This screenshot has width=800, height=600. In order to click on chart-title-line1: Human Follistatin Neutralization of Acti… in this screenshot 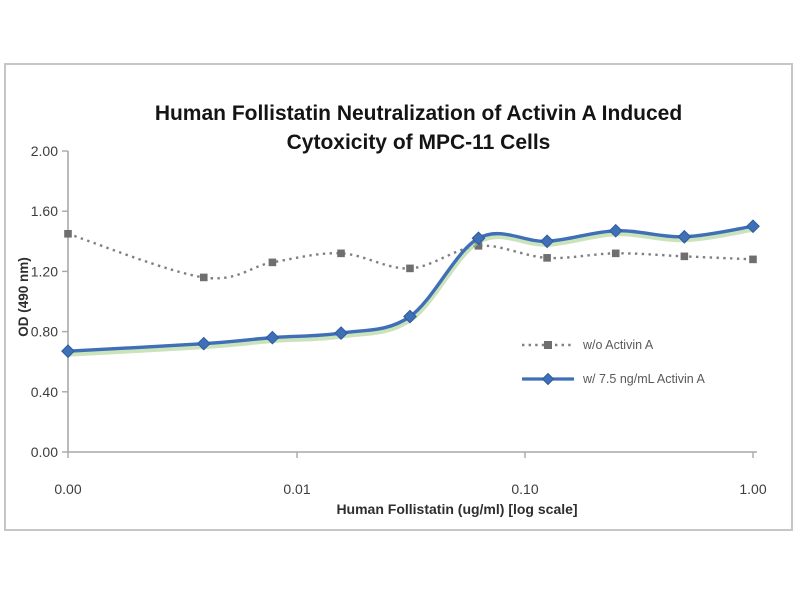, I will do `click(418, 113)`.